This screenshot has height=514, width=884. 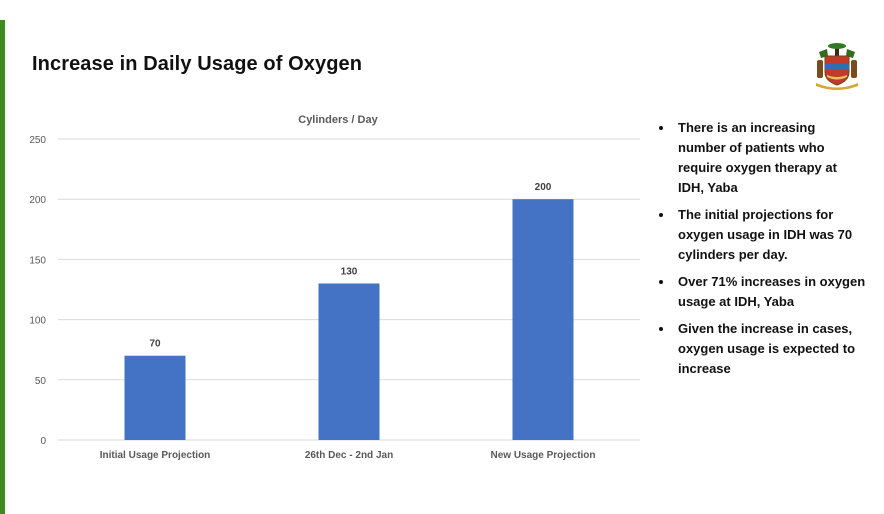 I want to click on slide-accent-bar, so click(x=2, y=267).